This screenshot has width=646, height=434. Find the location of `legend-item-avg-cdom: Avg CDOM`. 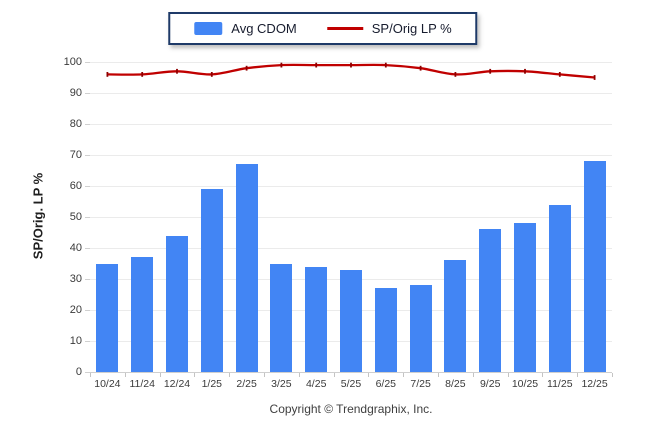

legend-item-avg-cdom: Avg CDOM is located at coordinates (245, 28).